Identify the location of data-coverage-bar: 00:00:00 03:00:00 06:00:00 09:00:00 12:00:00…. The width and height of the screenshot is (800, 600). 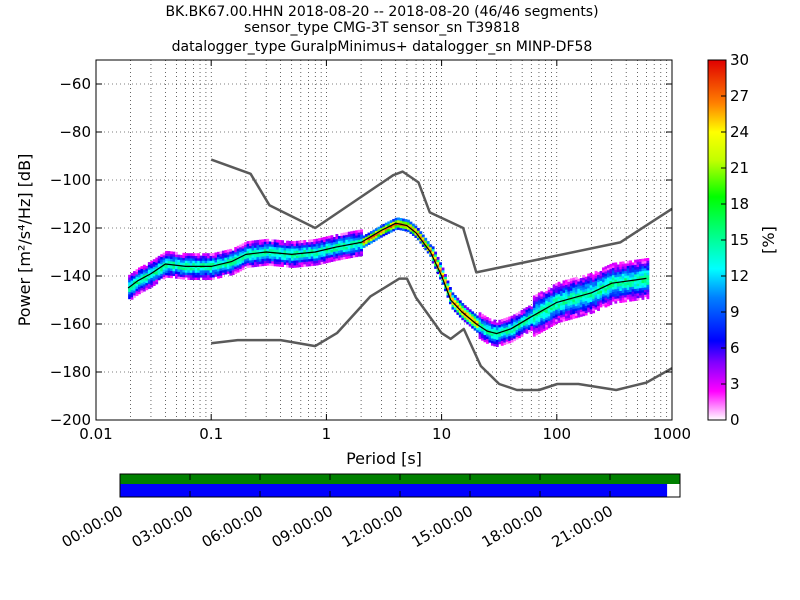
(370, 512).